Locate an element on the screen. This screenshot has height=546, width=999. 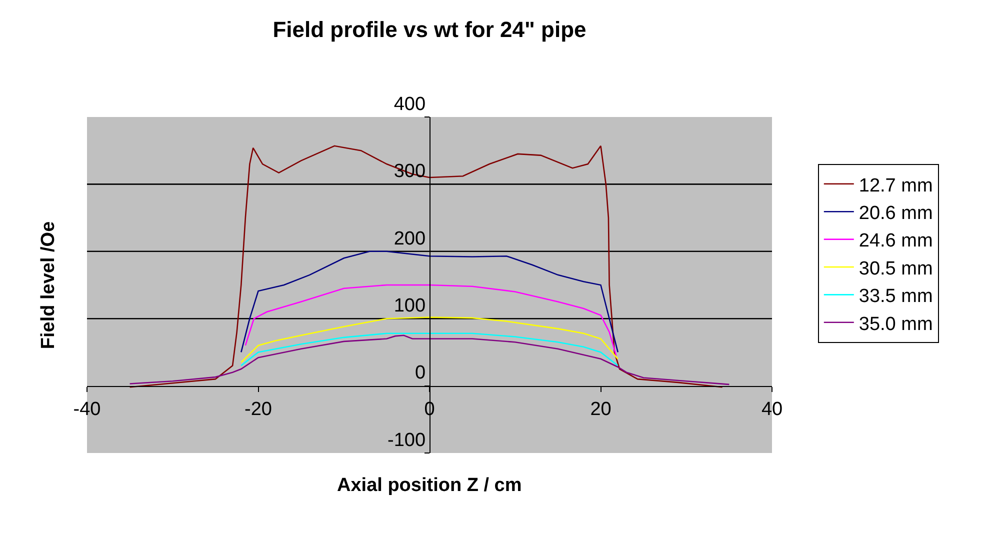
x-tick-label: 20 is located at coordinates (601, 409).